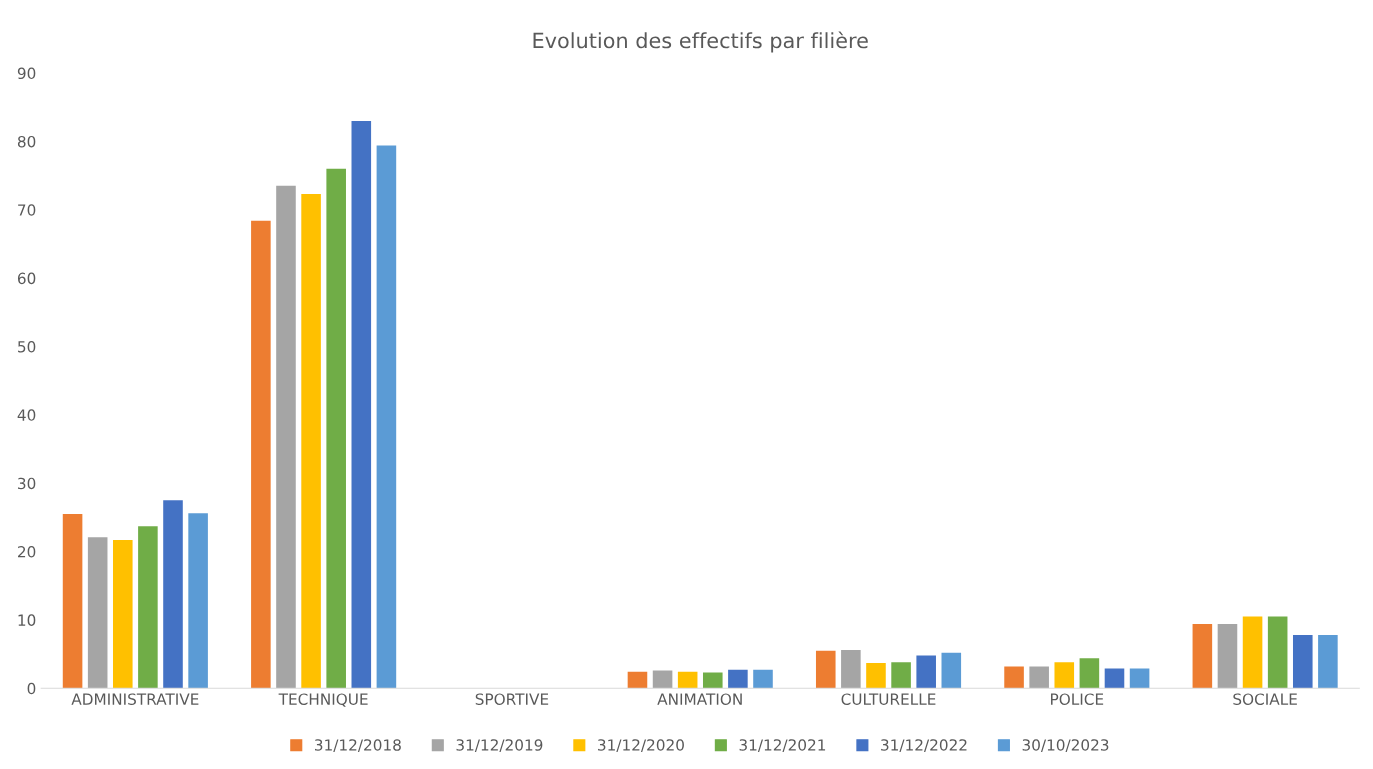  What do you see at coordinates (27, 483) in the screenshot?
I see `y-tick-label: 30` at bounding box center [27, 483].